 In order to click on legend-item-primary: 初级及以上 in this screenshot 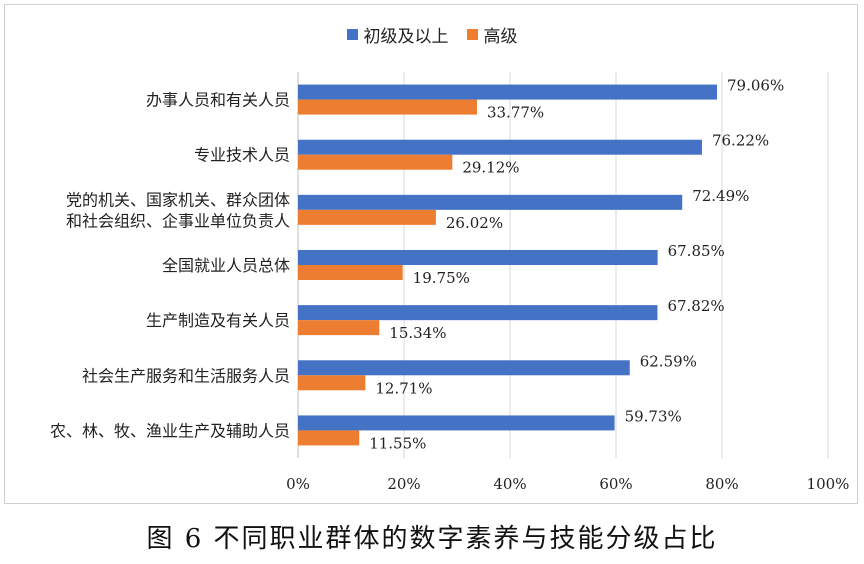, I will do `click(397, 34)`.